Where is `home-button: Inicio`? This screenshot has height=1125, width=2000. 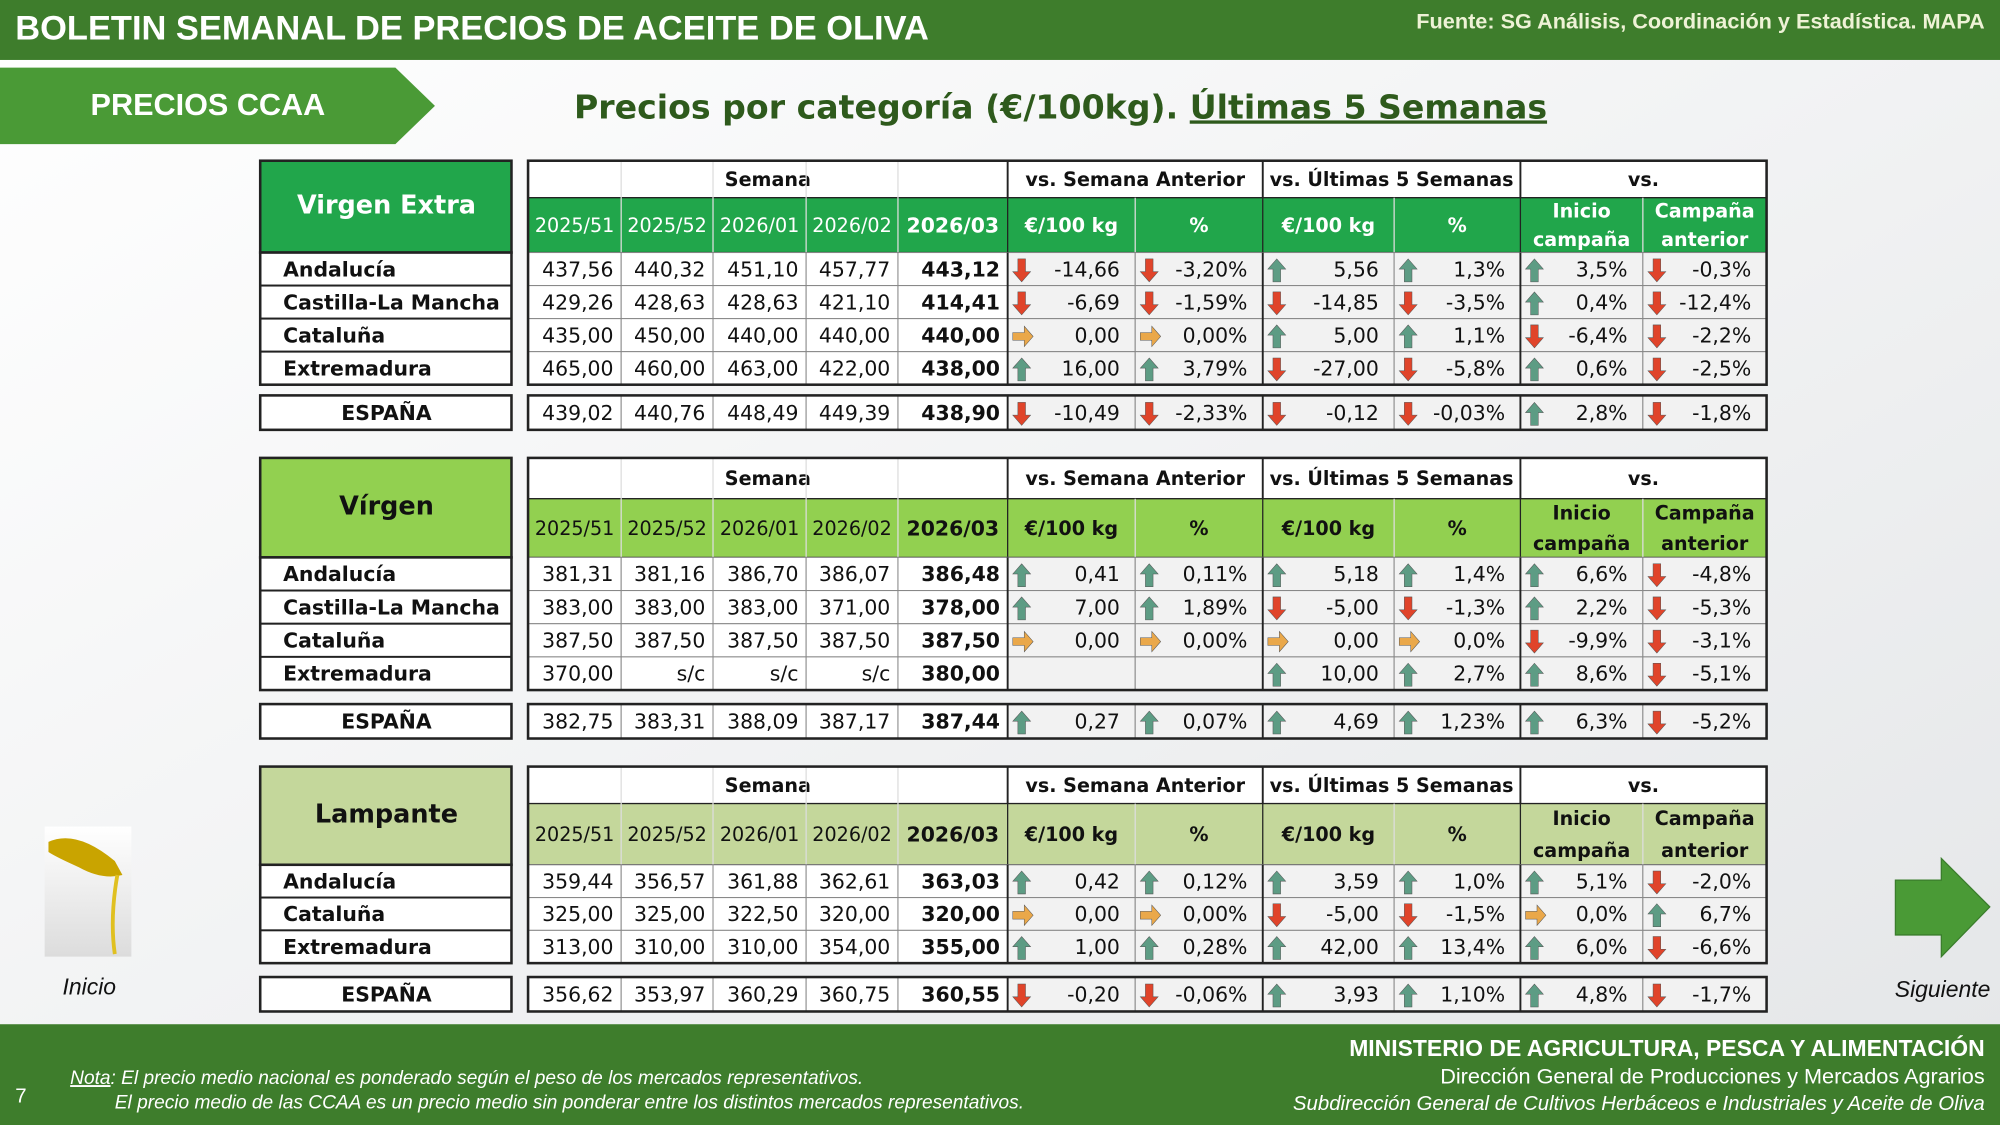 home-button: Inicio is located at coordinates (88, 913).